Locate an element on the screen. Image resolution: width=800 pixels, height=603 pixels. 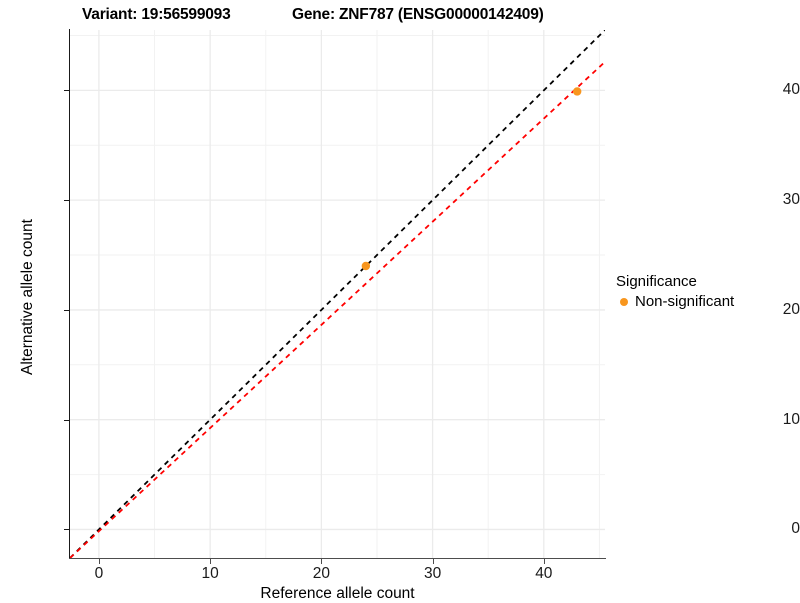
legend-point-marker-icon is located at coordinates (625, 301).